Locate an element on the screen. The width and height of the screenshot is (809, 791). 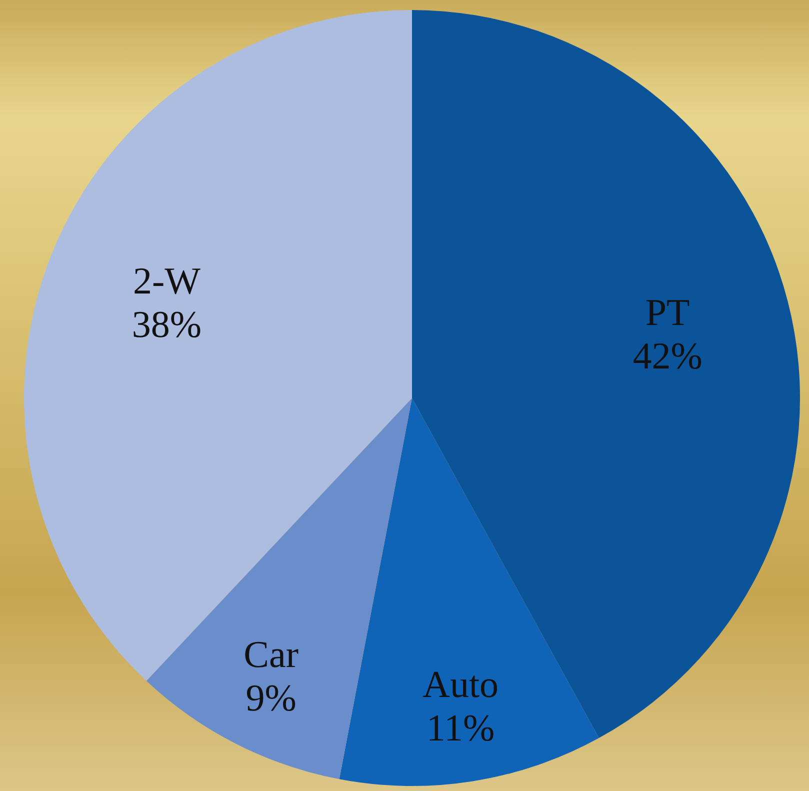
slice-label: Auto is located at coordinates (460, 685).